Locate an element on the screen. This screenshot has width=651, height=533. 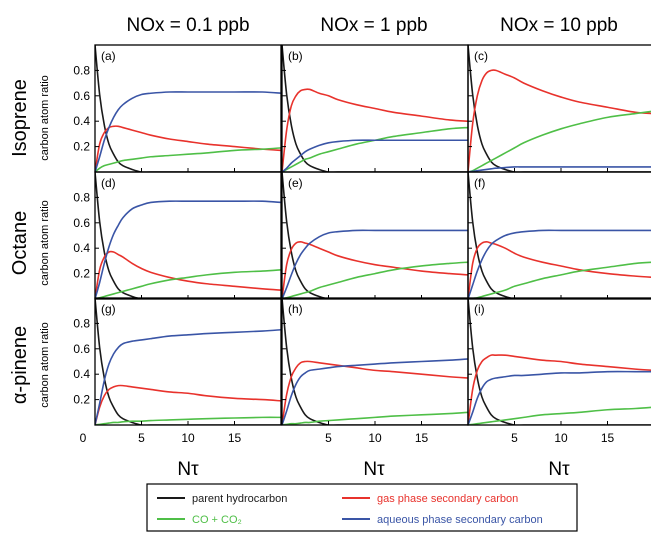
panel-label: (c) is located at coordinates (481, 56).